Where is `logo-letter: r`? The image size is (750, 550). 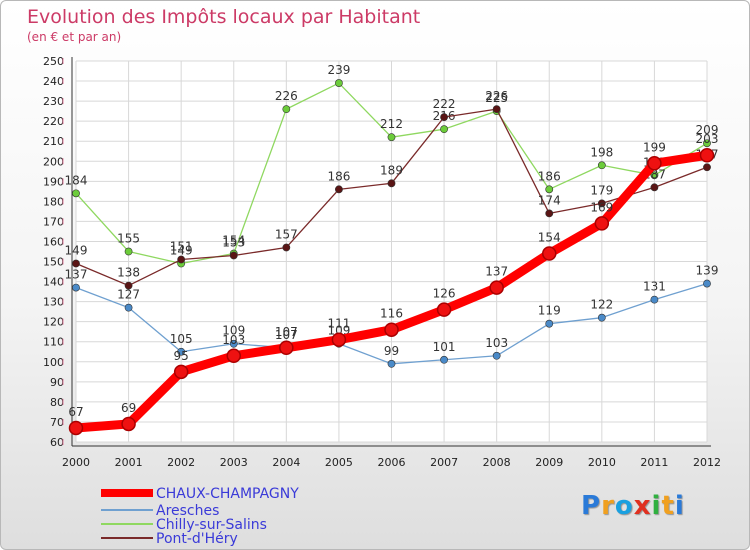 logo-letter: r is located at coordinates (608, 506).